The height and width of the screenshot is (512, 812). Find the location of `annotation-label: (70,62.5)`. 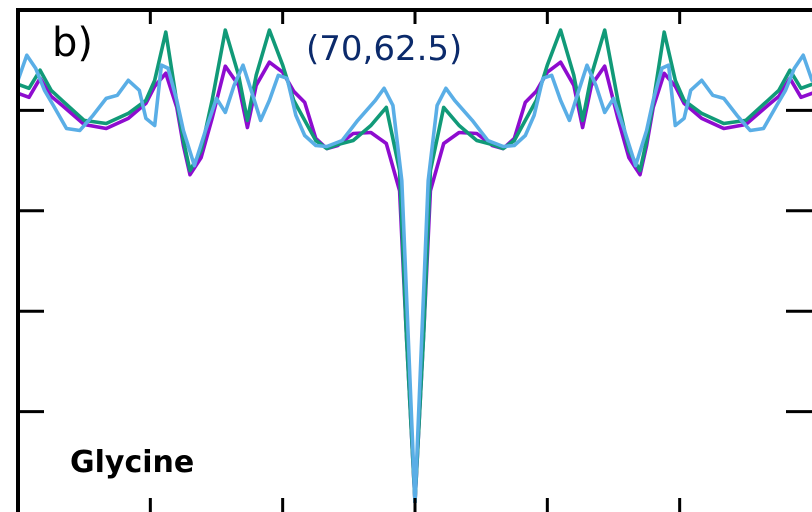

annotation-label: (70,62.5) is located at coordinates (384, 49).